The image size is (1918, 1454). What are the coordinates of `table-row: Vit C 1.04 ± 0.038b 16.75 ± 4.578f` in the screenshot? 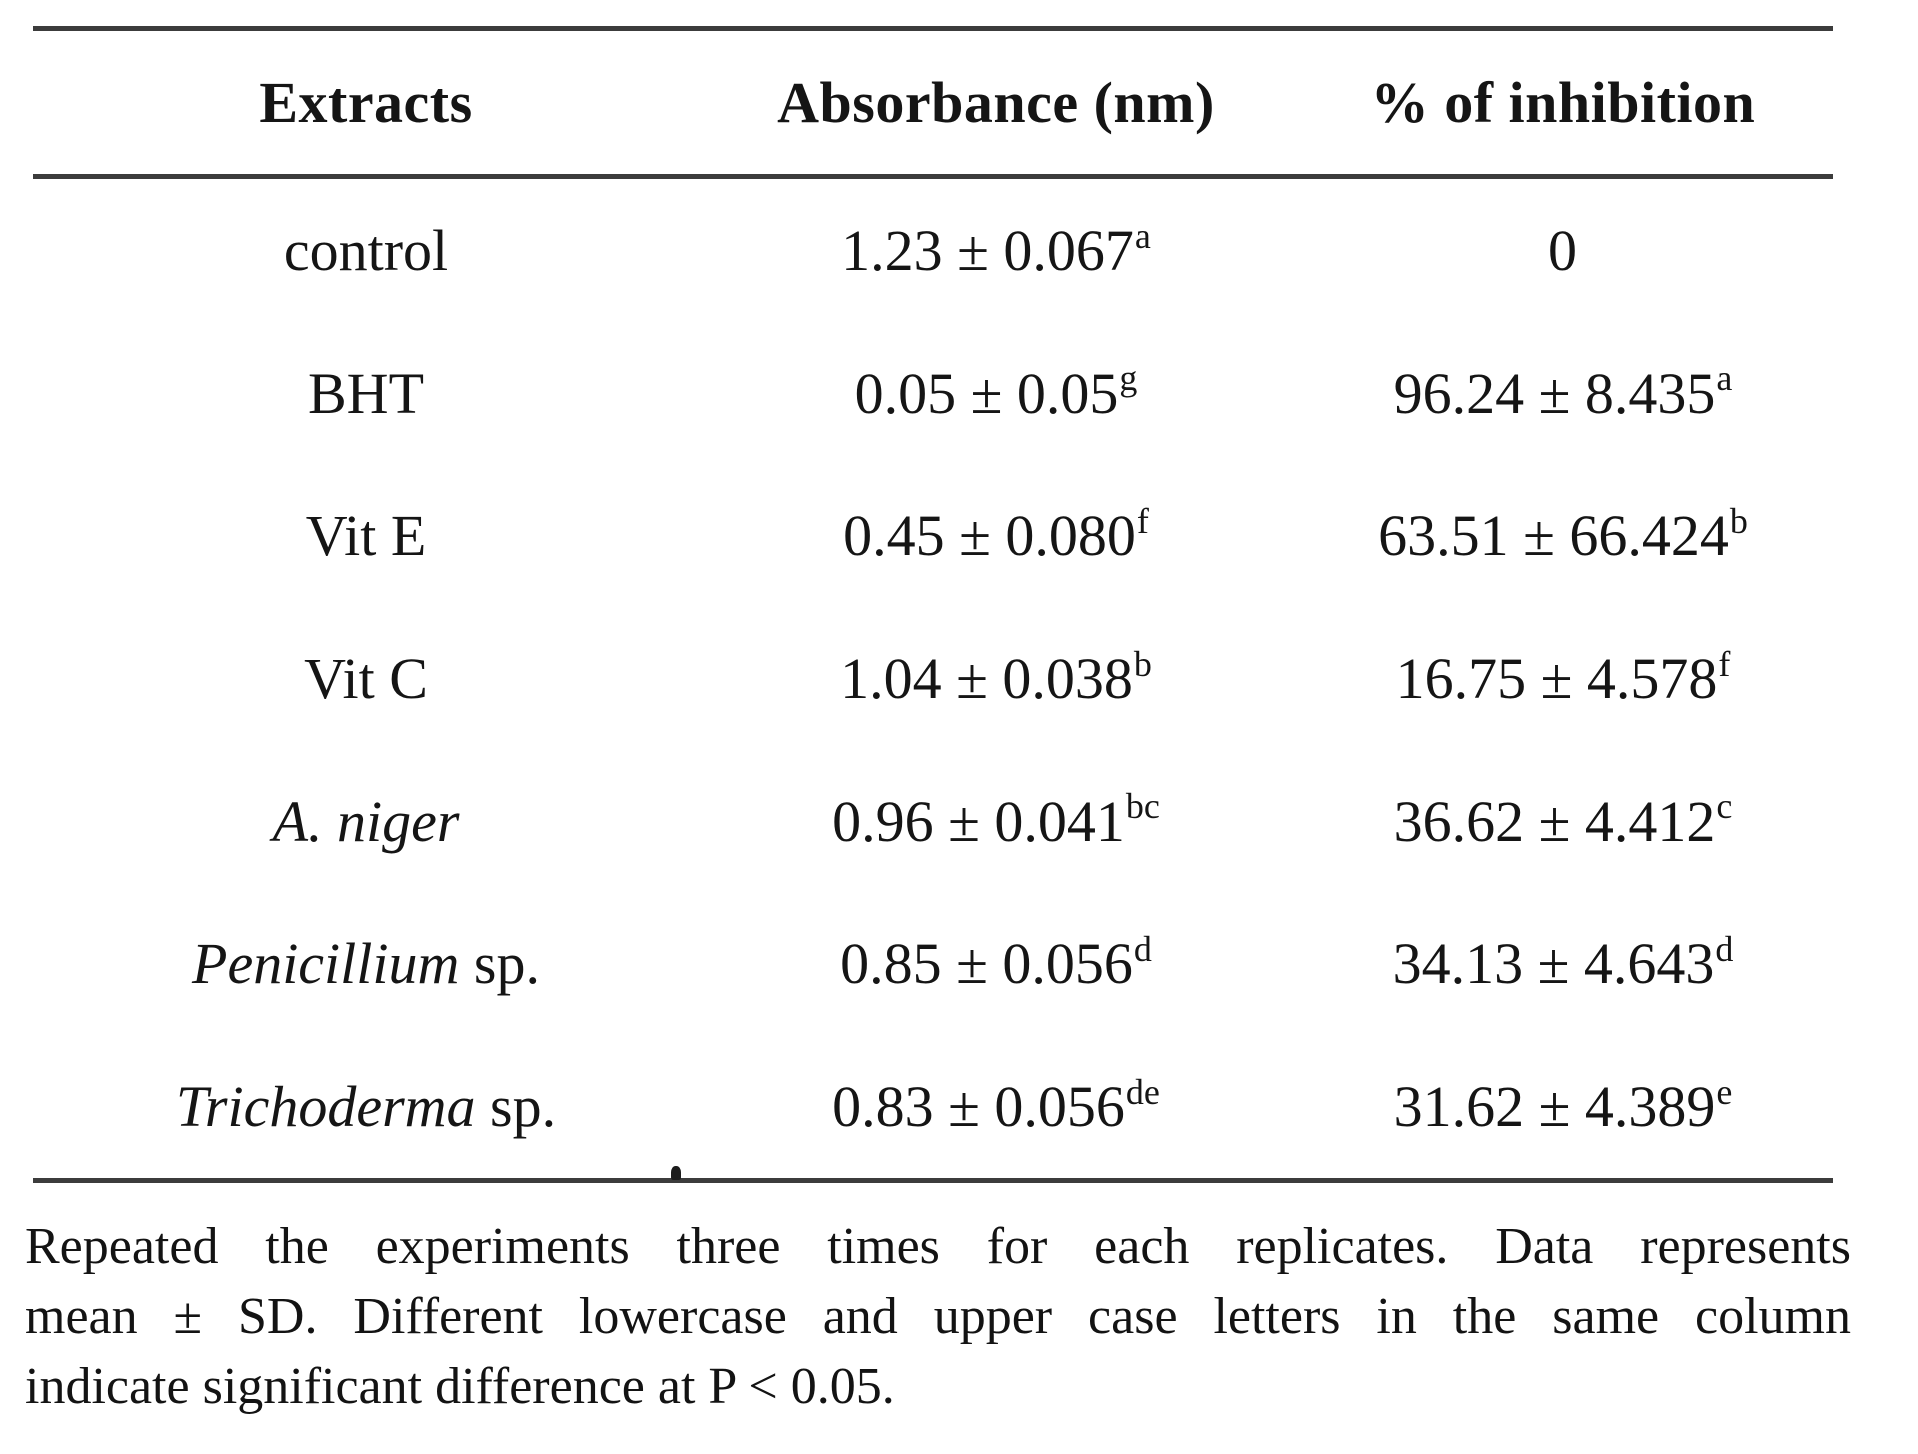 It's located at (933, 678).